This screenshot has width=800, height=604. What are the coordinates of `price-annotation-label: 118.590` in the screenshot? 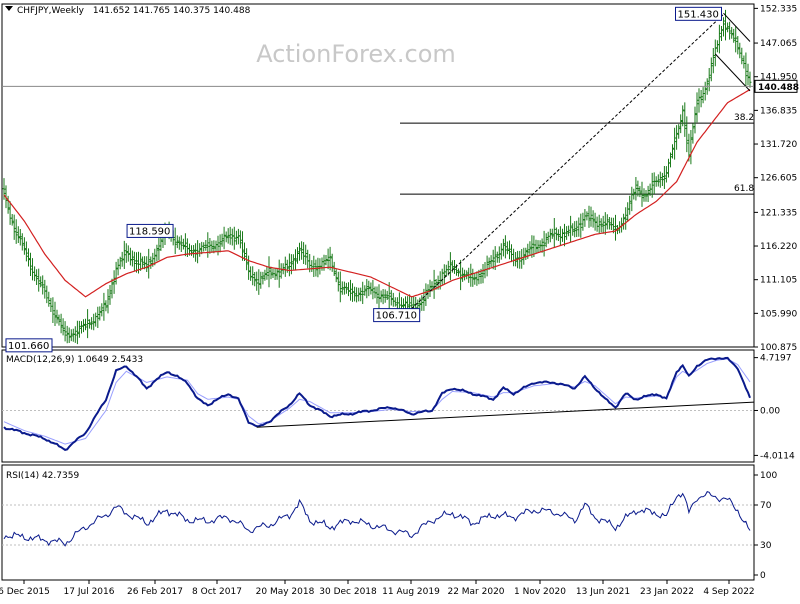 It's located at (149, 231).